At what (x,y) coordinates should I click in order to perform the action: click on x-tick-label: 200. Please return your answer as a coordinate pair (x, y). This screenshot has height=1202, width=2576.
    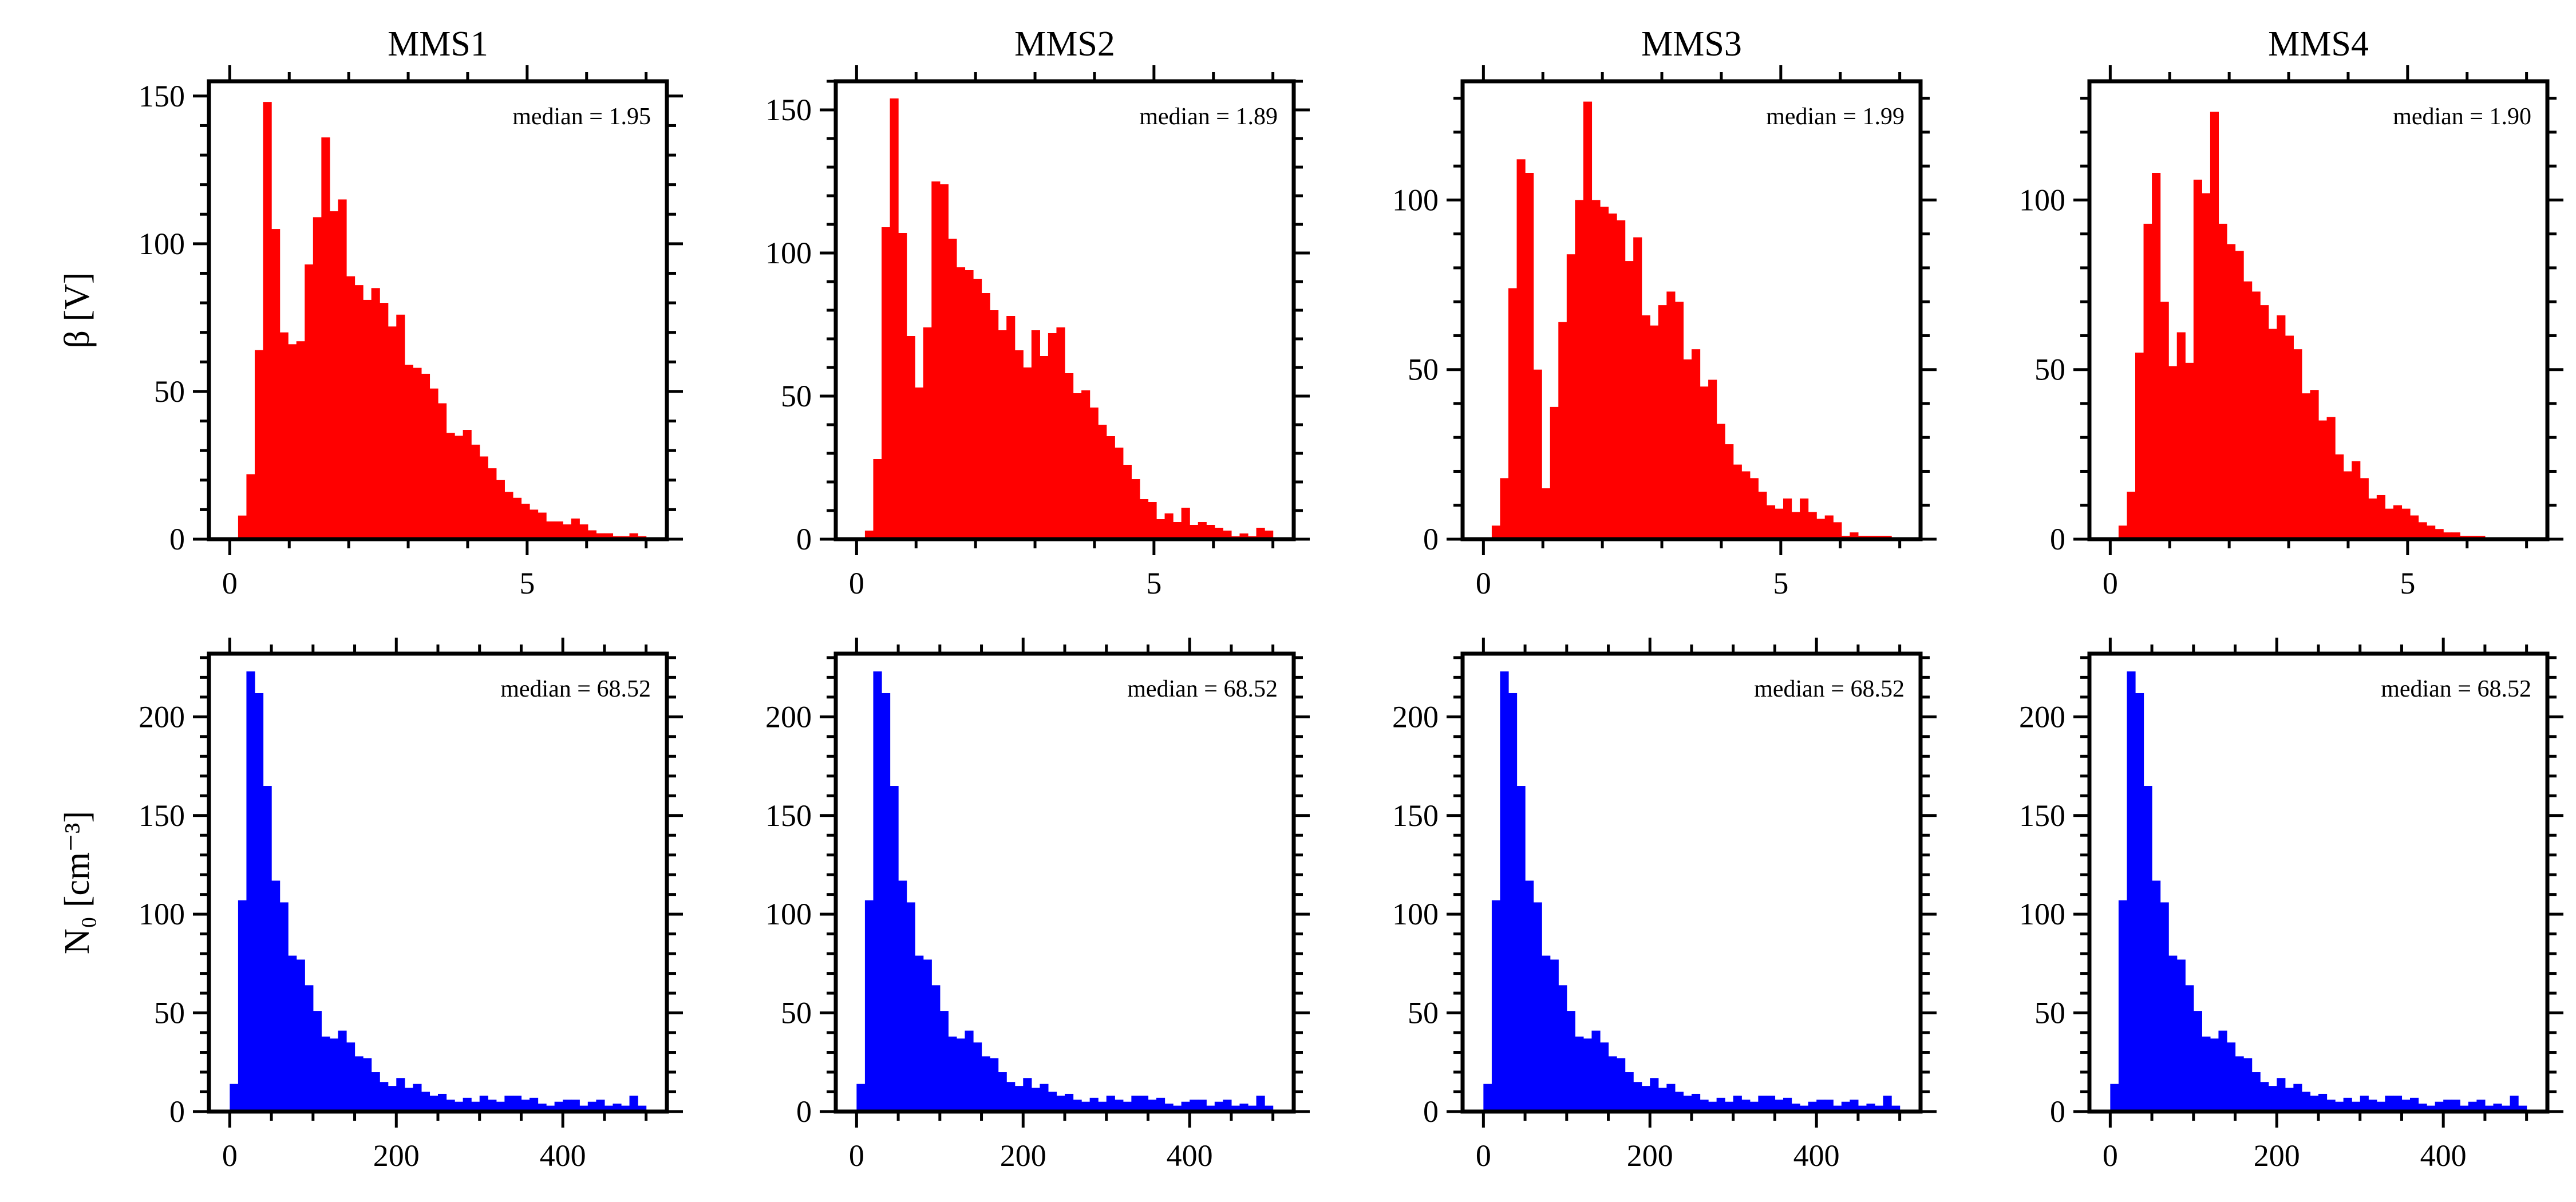
    Looking at the image, I should click on (396, 1155).